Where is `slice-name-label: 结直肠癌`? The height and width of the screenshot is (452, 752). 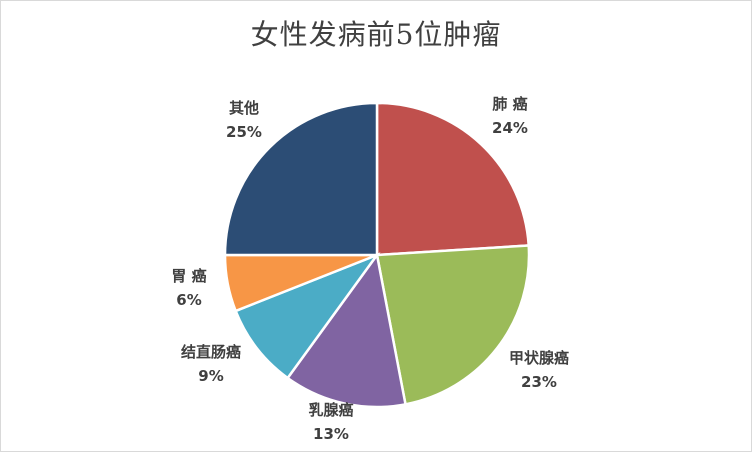 slice-name-label: 结直肠癌 is located at coordinates (211, 352).